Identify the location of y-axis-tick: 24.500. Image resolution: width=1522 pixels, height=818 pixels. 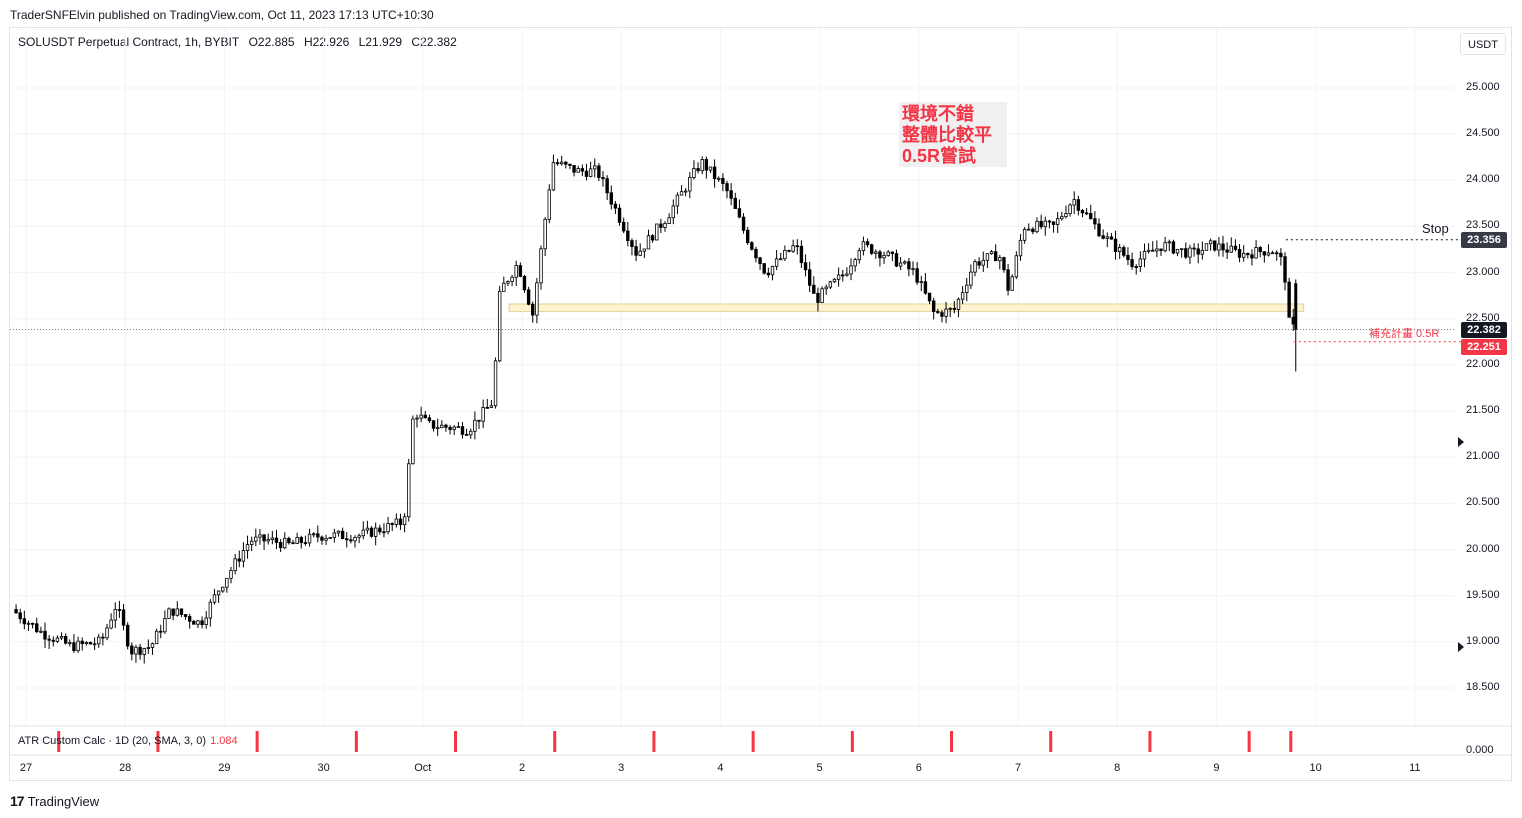
(1483, 133).